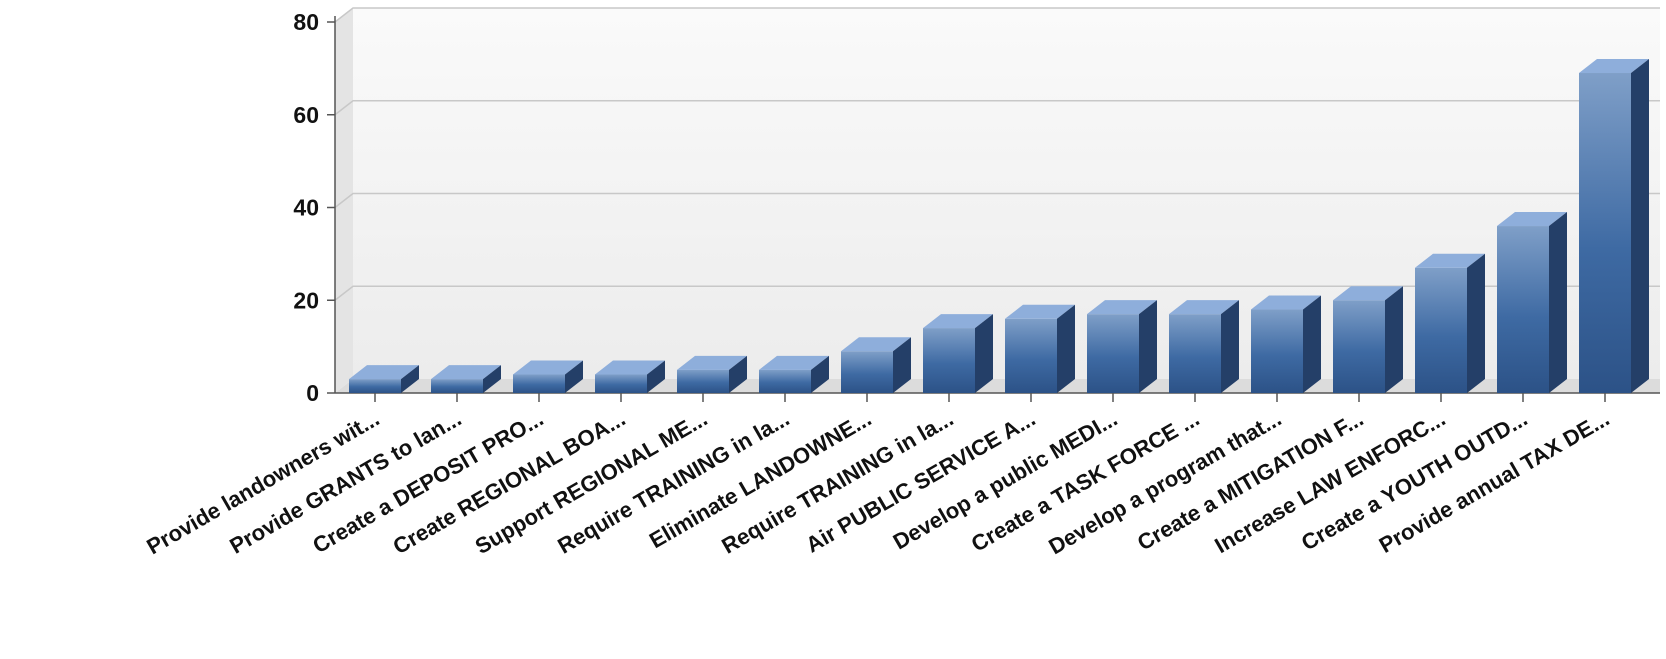  What do you see at coordinates (997, 386) in the screenshot?
I see `plot-floor` at bounding box center [997, 386].